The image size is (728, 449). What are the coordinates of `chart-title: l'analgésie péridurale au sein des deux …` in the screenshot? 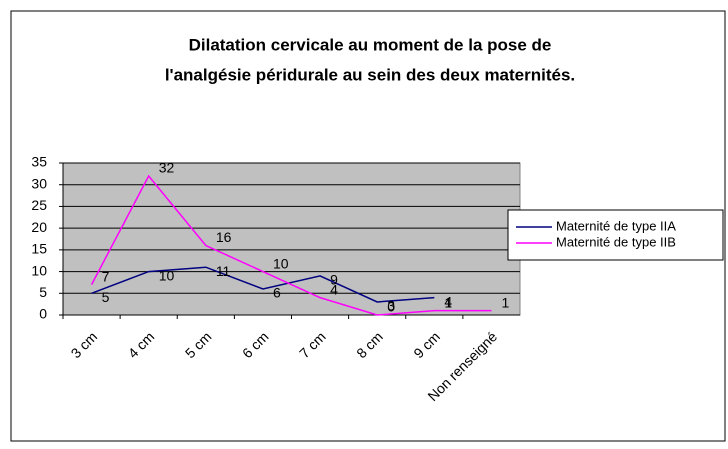 It's located at (370, 74).